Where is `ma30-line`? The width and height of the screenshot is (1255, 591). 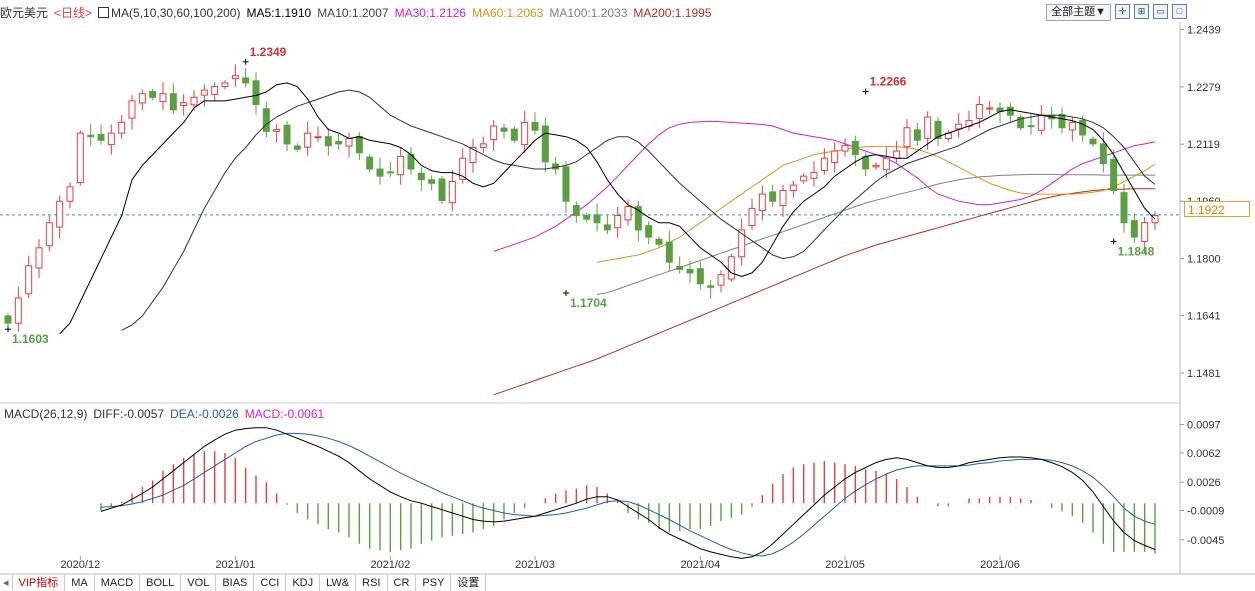
ma30-line is located at coordinates (824, 186).